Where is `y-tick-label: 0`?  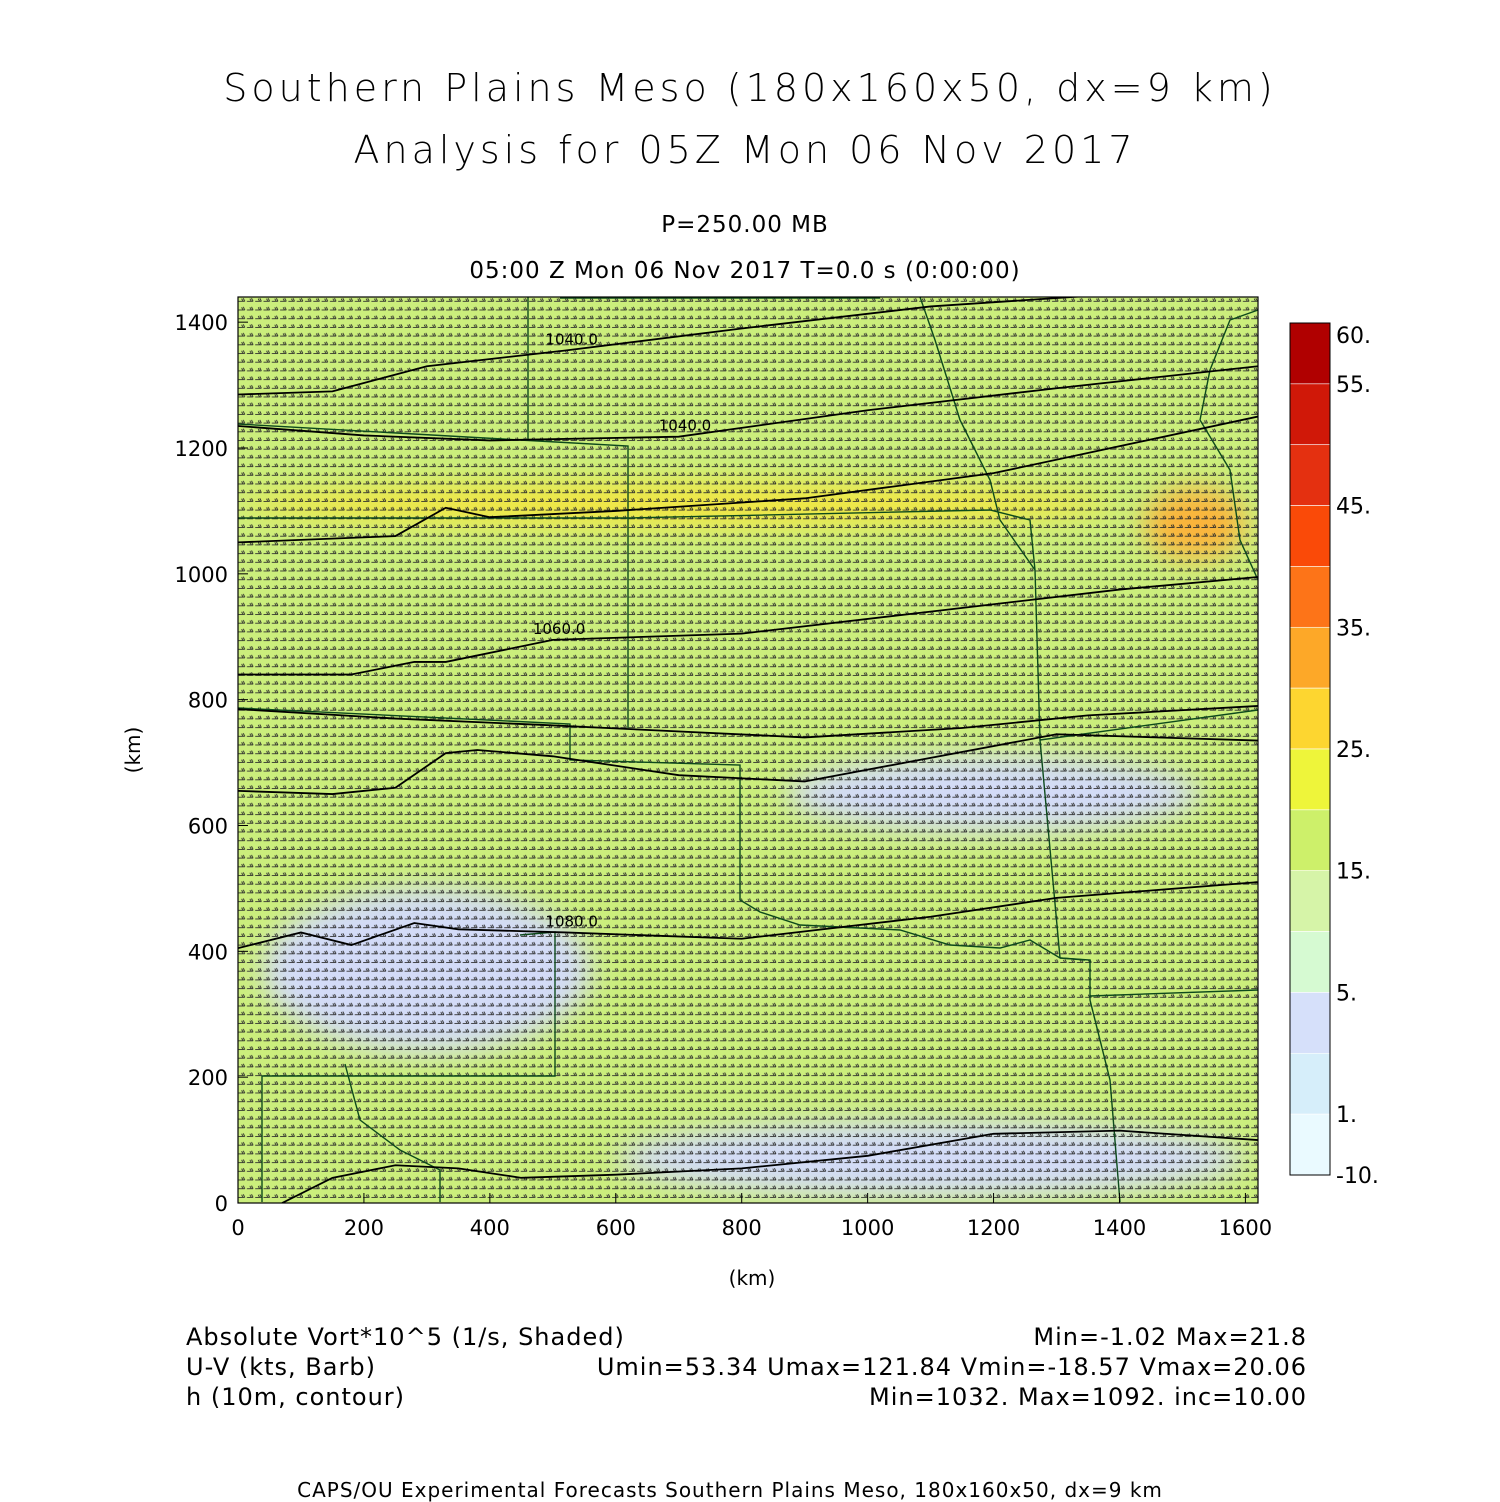 y-tick-label: 0 is located at coordinates (221, 1204).